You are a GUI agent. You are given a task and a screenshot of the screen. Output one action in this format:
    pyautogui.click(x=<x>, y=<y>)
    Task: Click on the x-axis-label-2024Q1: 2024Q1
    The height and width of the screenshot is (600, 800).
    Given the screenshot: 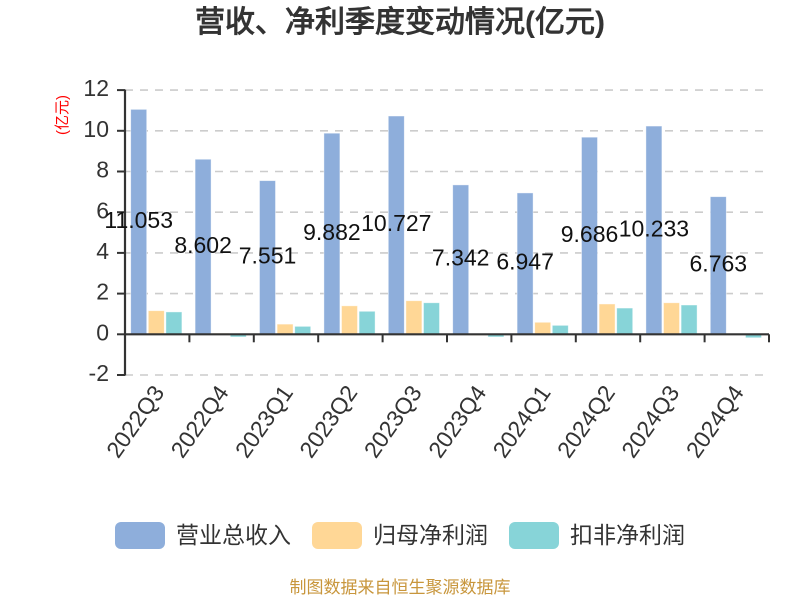 What is the action you would take?
    pyautogui.click(x=521, y=421)
    